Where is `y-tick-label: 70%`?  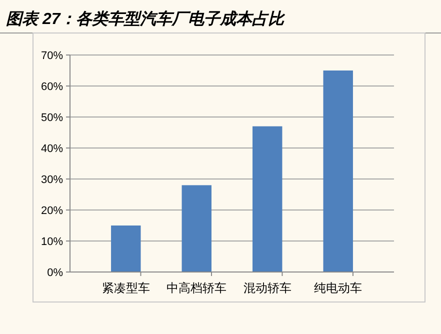 y-tick-label: 70% is located at coordinates (52, 56).